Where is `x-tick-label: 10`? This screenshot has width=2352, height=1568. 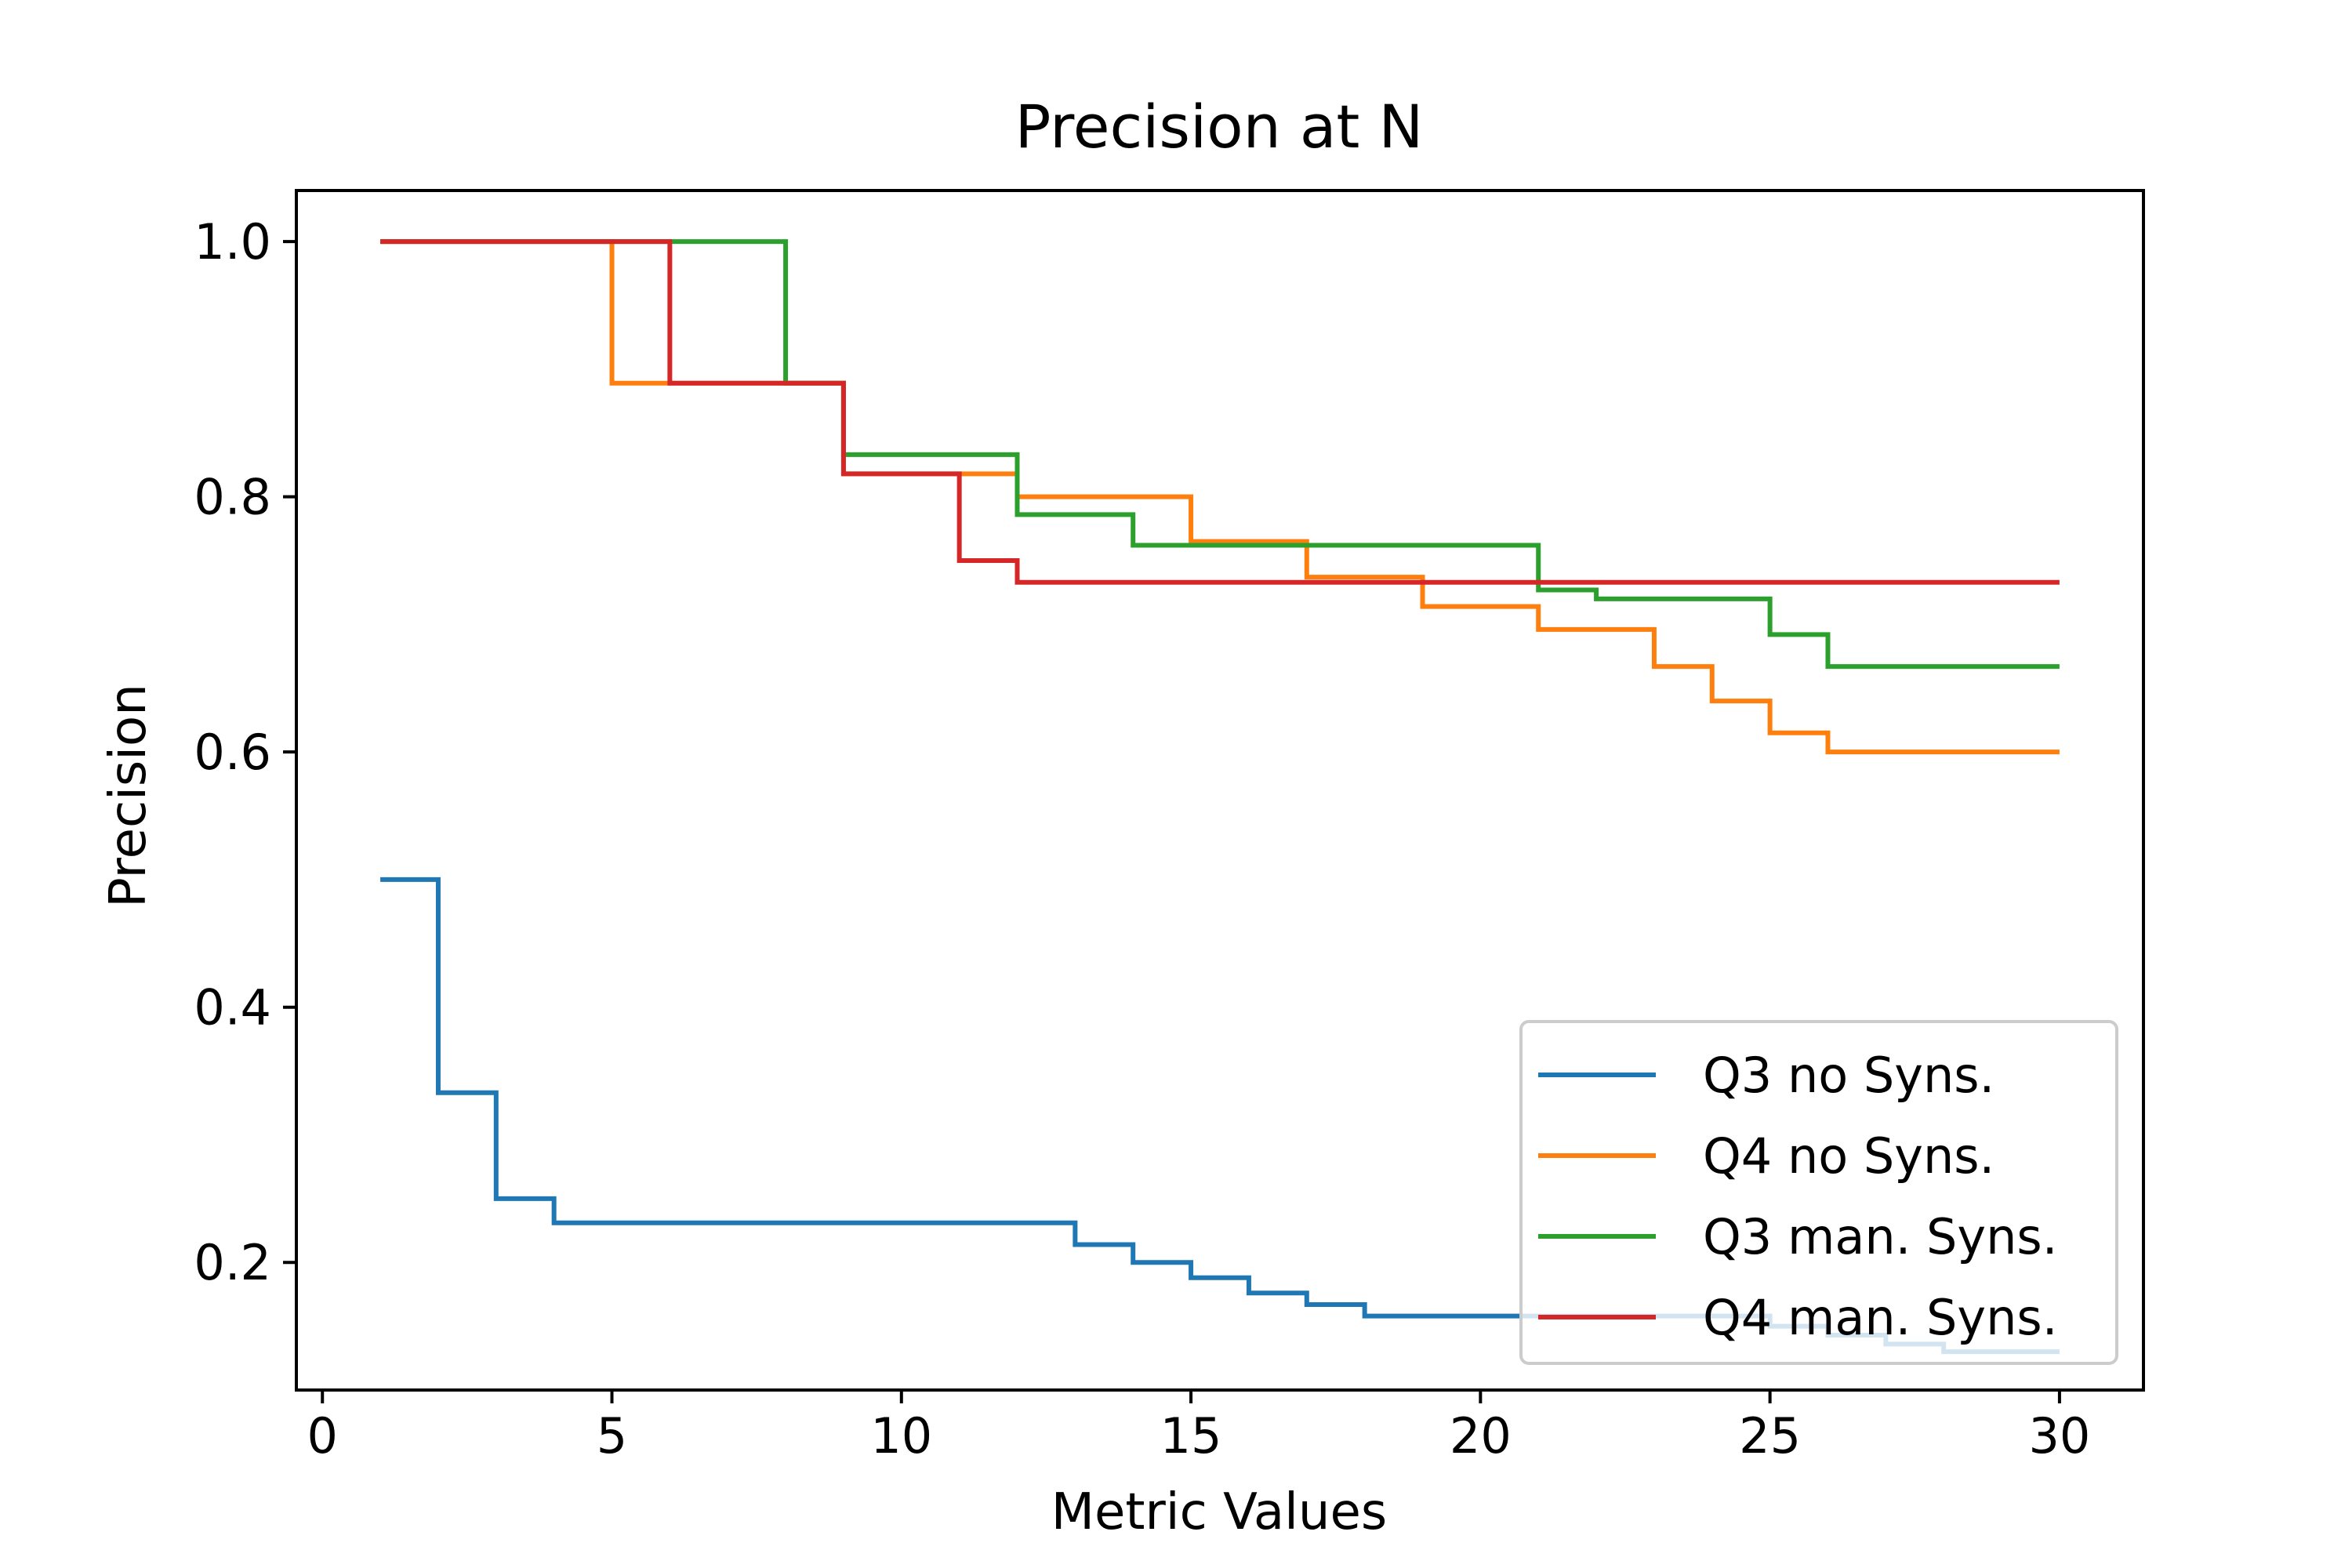
x-tick-label: 10 is located at coordinates (901, 1436).